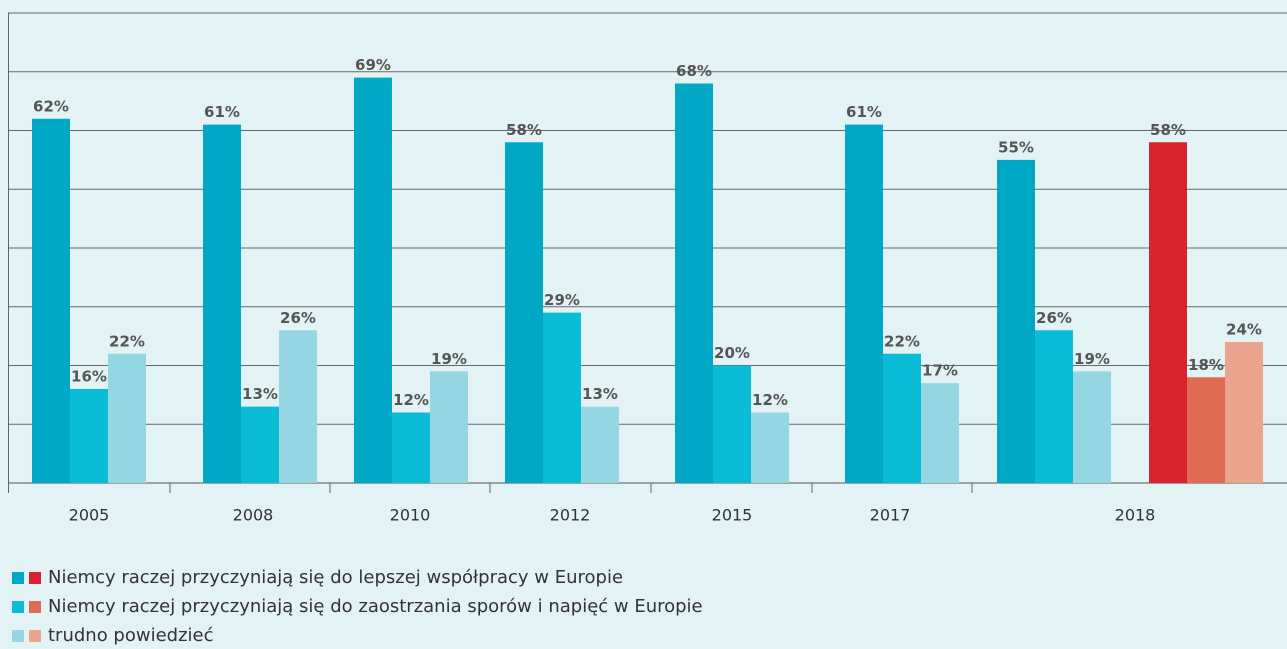 This screenshot has width=1287, height=649. What do you see at coordinates (732, 353) in the screenshot?
I see `value-label: 20%` at bounding box center [732, 353].